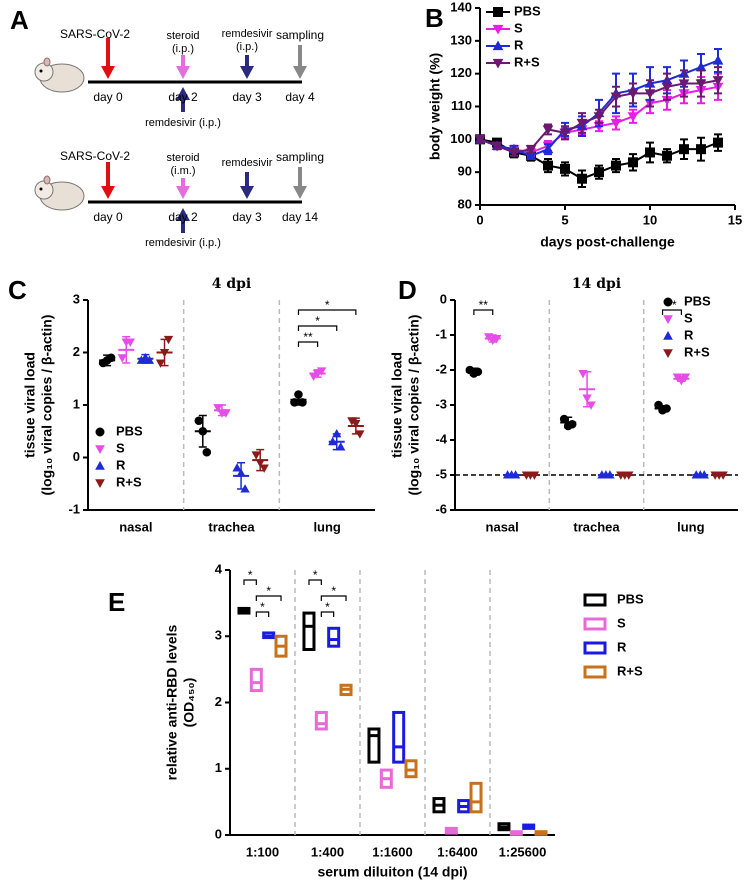  Describe the element at coordinates (189, 703) in the screenshot. I see `y-axis-label: (OD₄₅₀)` at that location.